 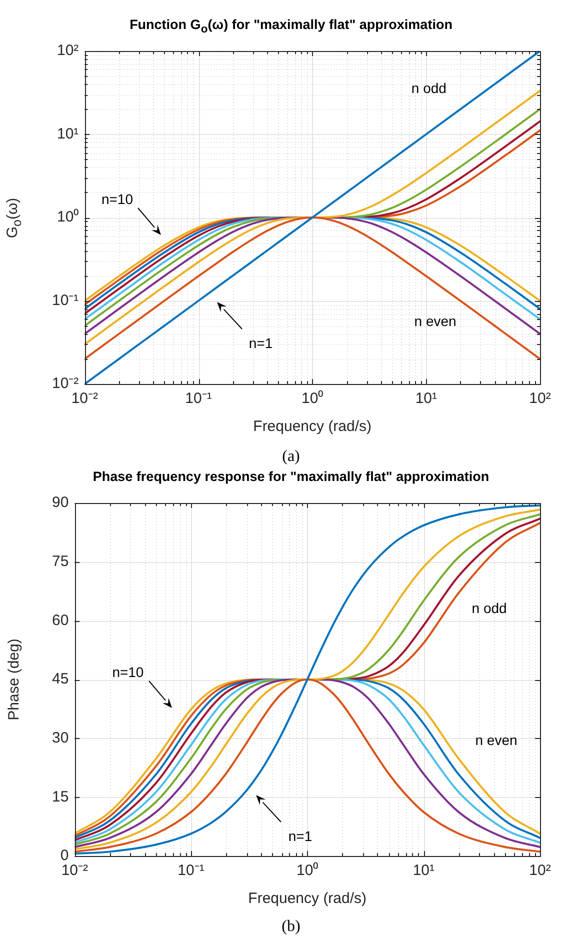 What do you see at coordinates (291, 477) in the screenshot?
I see `chart-title: Phase frequency response for "maximally flat" approximation` at bounding box center [291, 477].